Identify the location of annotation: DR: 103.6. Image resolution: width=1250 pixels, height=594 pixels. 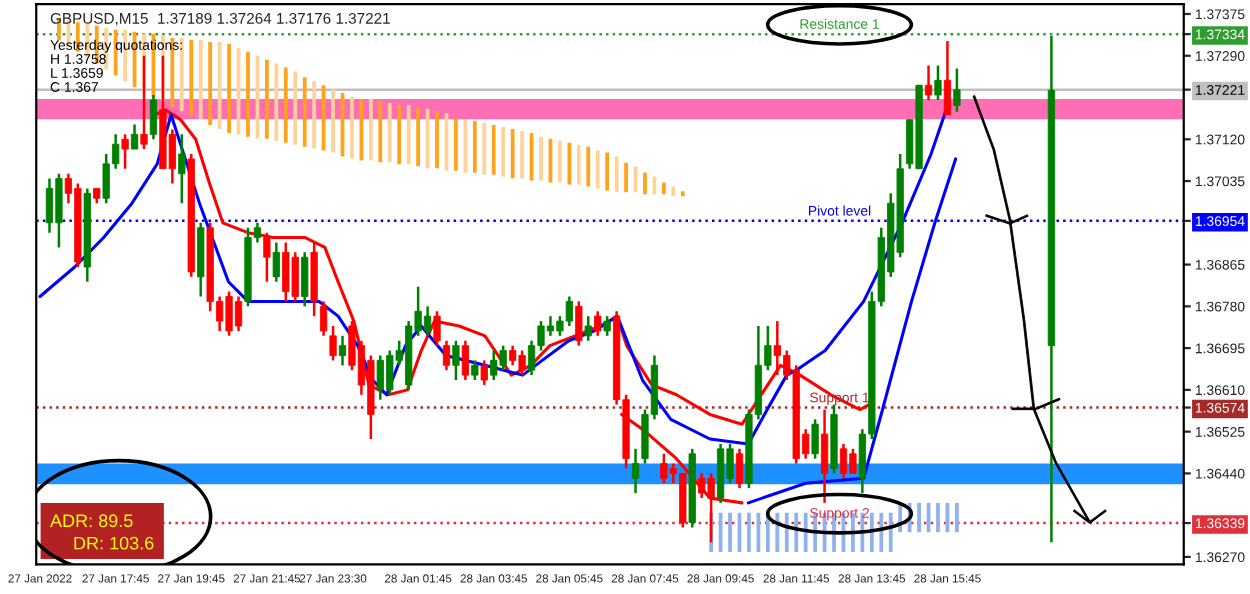
(114, 543).